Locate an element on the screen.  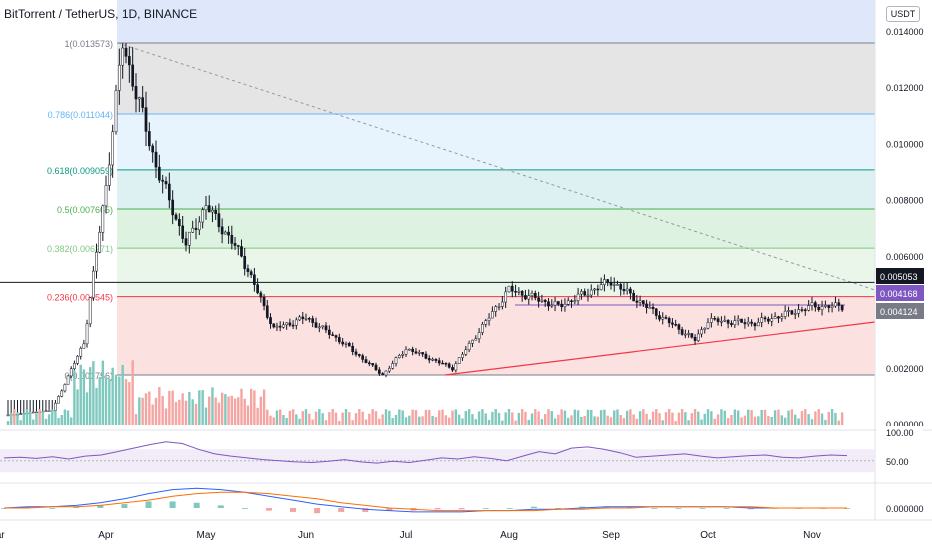
rsi-tick-label: 100.00 is located at coordinates (900, 433).